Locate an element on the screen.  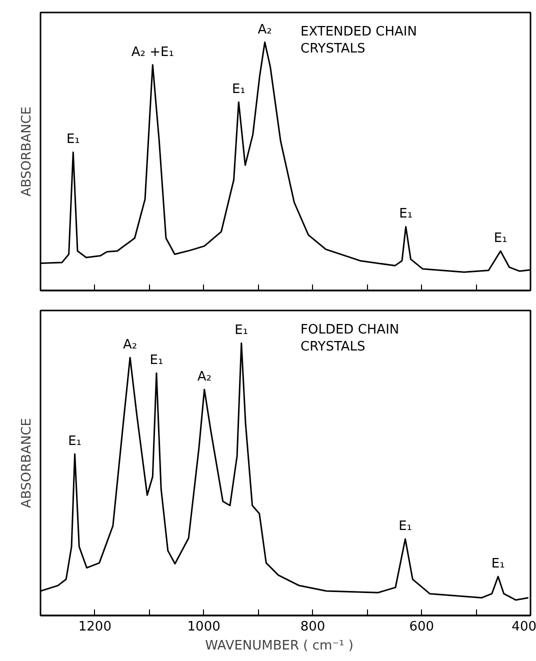
annotation: EXTENDED CHAIN CRYSTALS is located at coordinates (358, 40).